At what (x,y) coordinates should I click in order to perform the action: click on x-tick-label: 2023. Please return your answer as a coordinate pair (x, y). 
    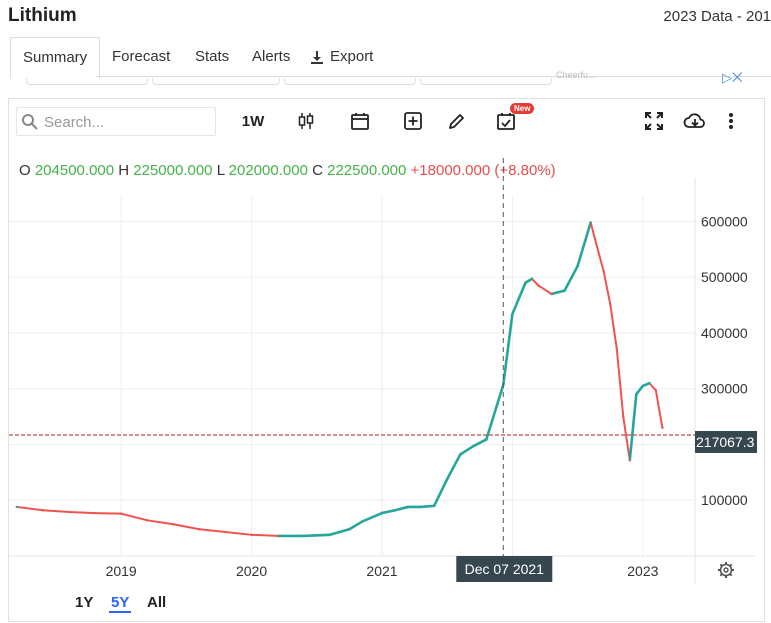
    Looking at the image, I should click on (642, 571).